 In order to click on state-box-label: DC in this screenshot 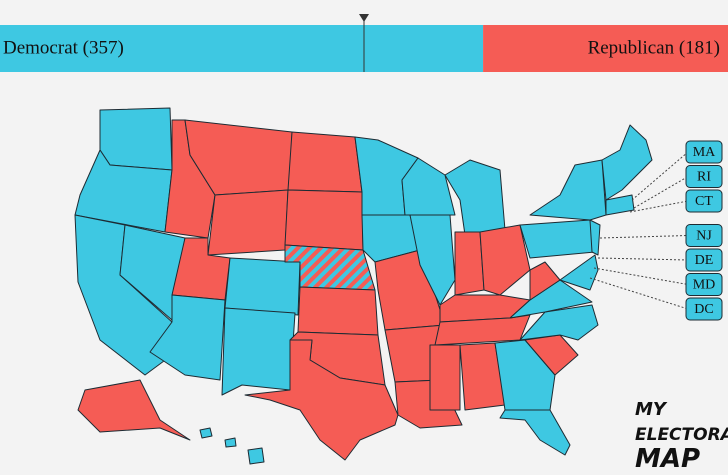, I will do `click(703, 309)`.